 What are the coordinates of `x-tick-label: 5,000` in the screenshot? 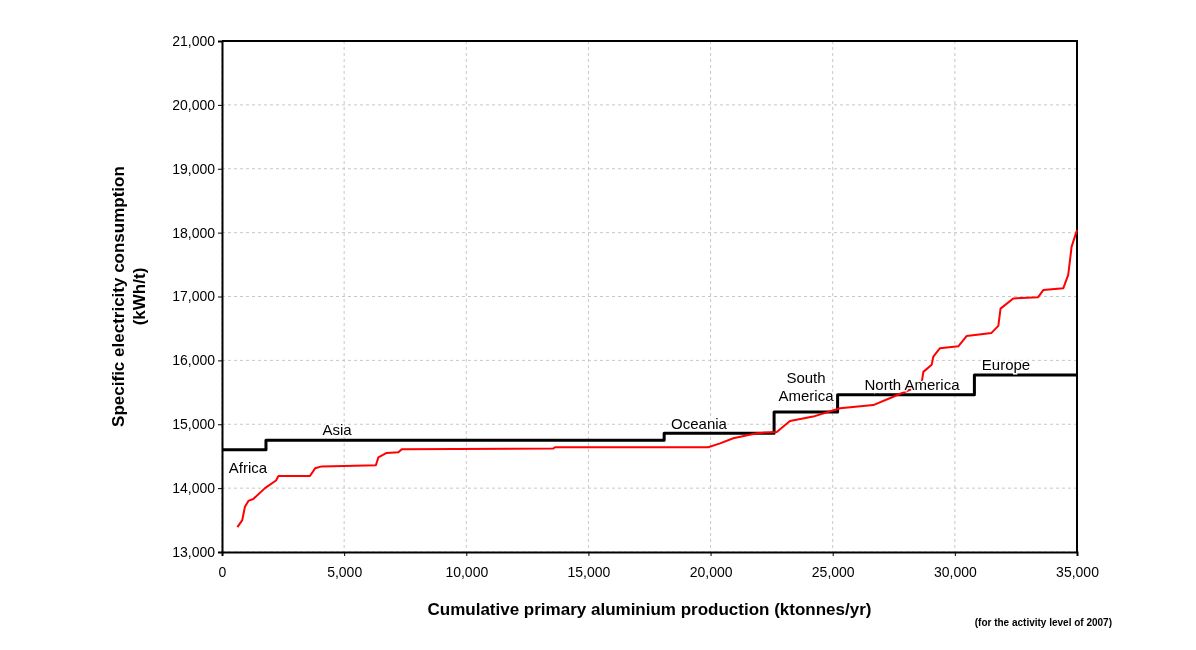 It's located at (345, 572).